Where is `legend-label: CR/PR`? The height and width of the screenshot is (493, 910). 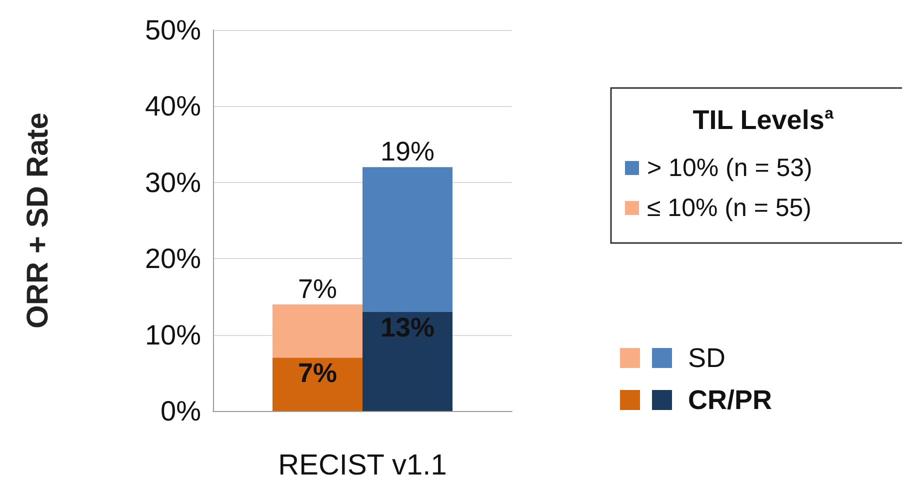
legend-label: CR/PR is located at coordinates (730, 400).